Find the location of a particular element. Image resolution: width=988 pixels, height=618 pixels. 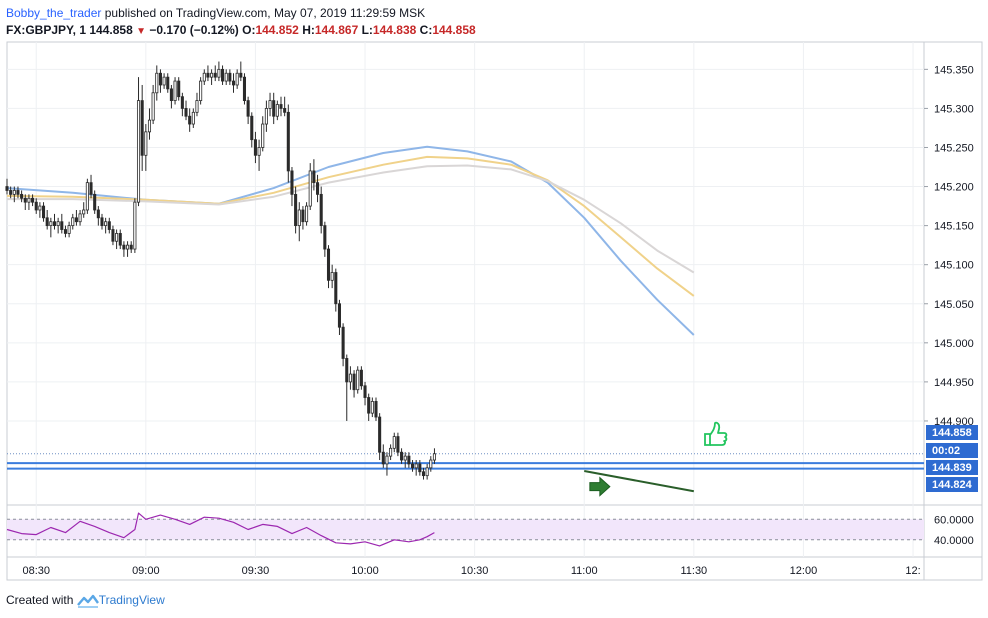

low-label: L: is located at coordinates (367, 30).